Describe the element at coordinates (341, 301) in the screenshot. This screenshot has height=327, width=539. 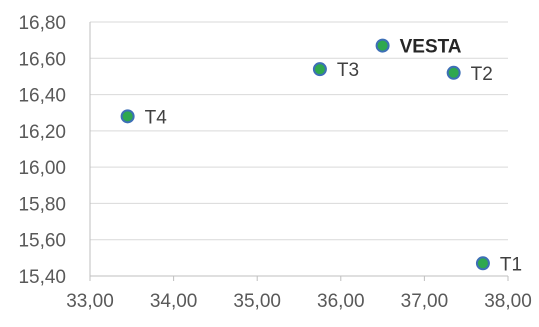
I see `x-tick-label: 36,00` at that location.